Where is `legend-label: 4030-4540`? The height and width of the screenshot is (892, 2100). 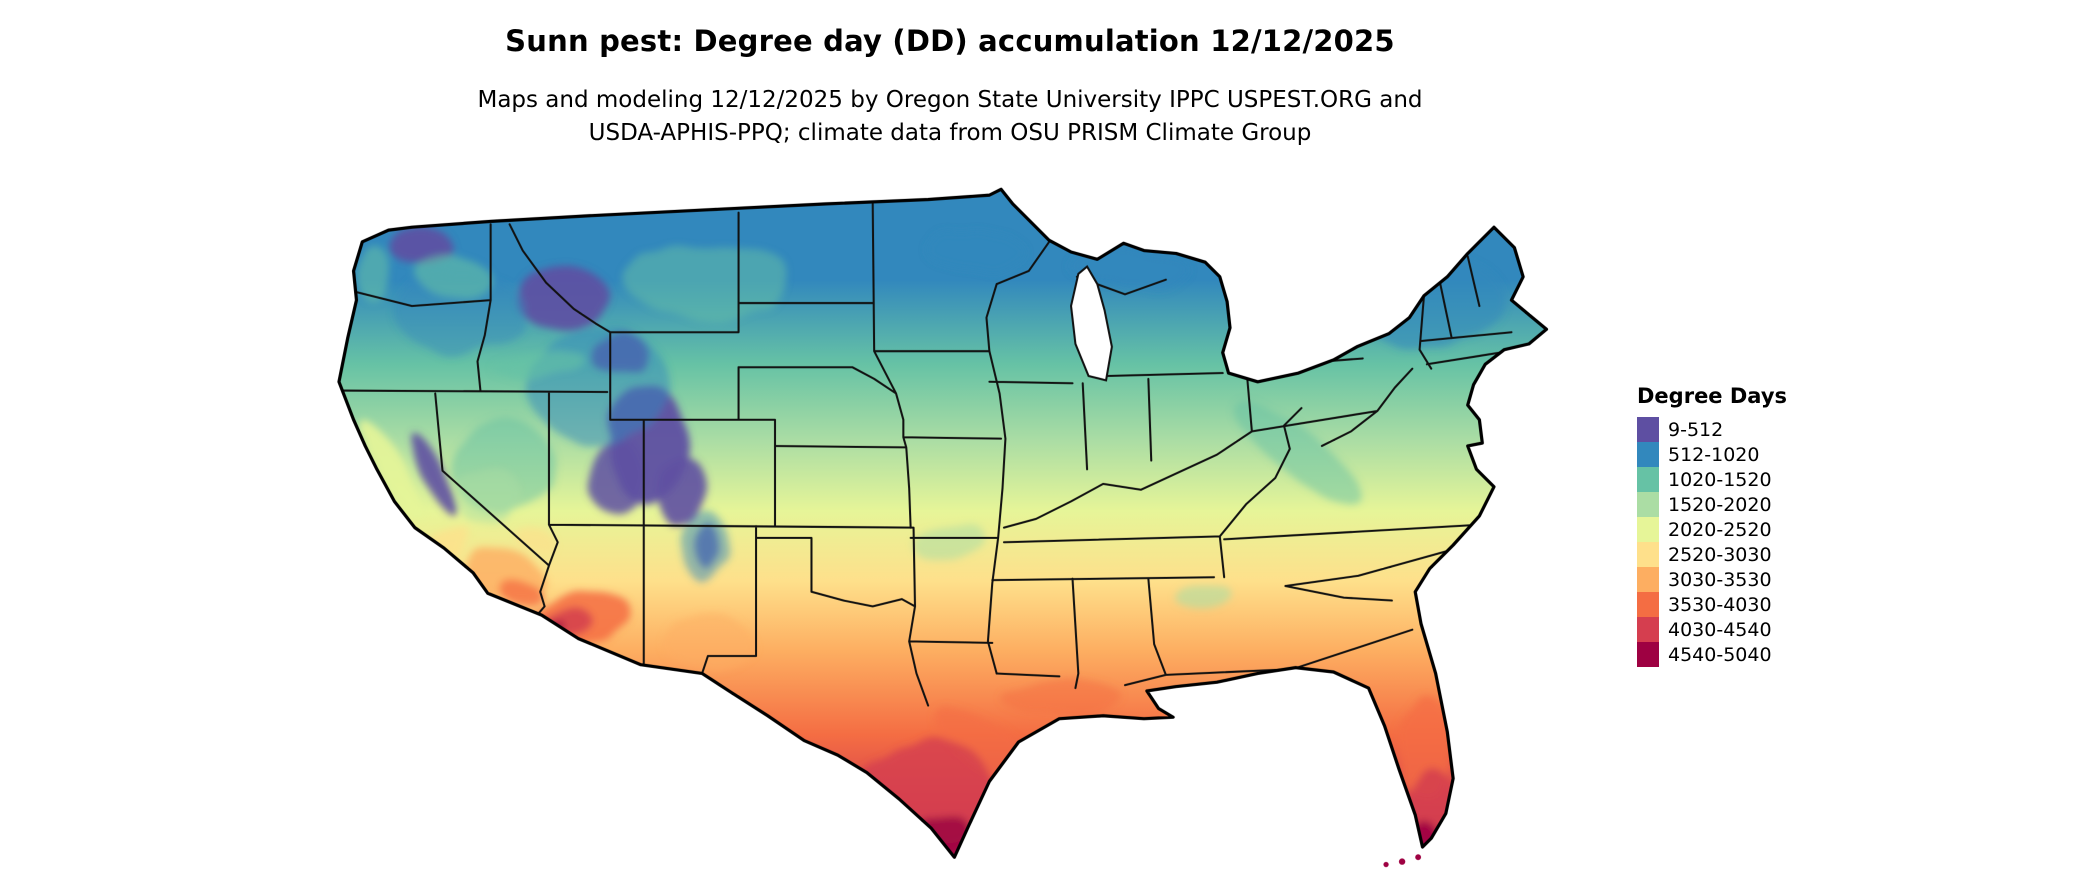
legend-label: 4030-4540 is located at coordinates (1720, 629).